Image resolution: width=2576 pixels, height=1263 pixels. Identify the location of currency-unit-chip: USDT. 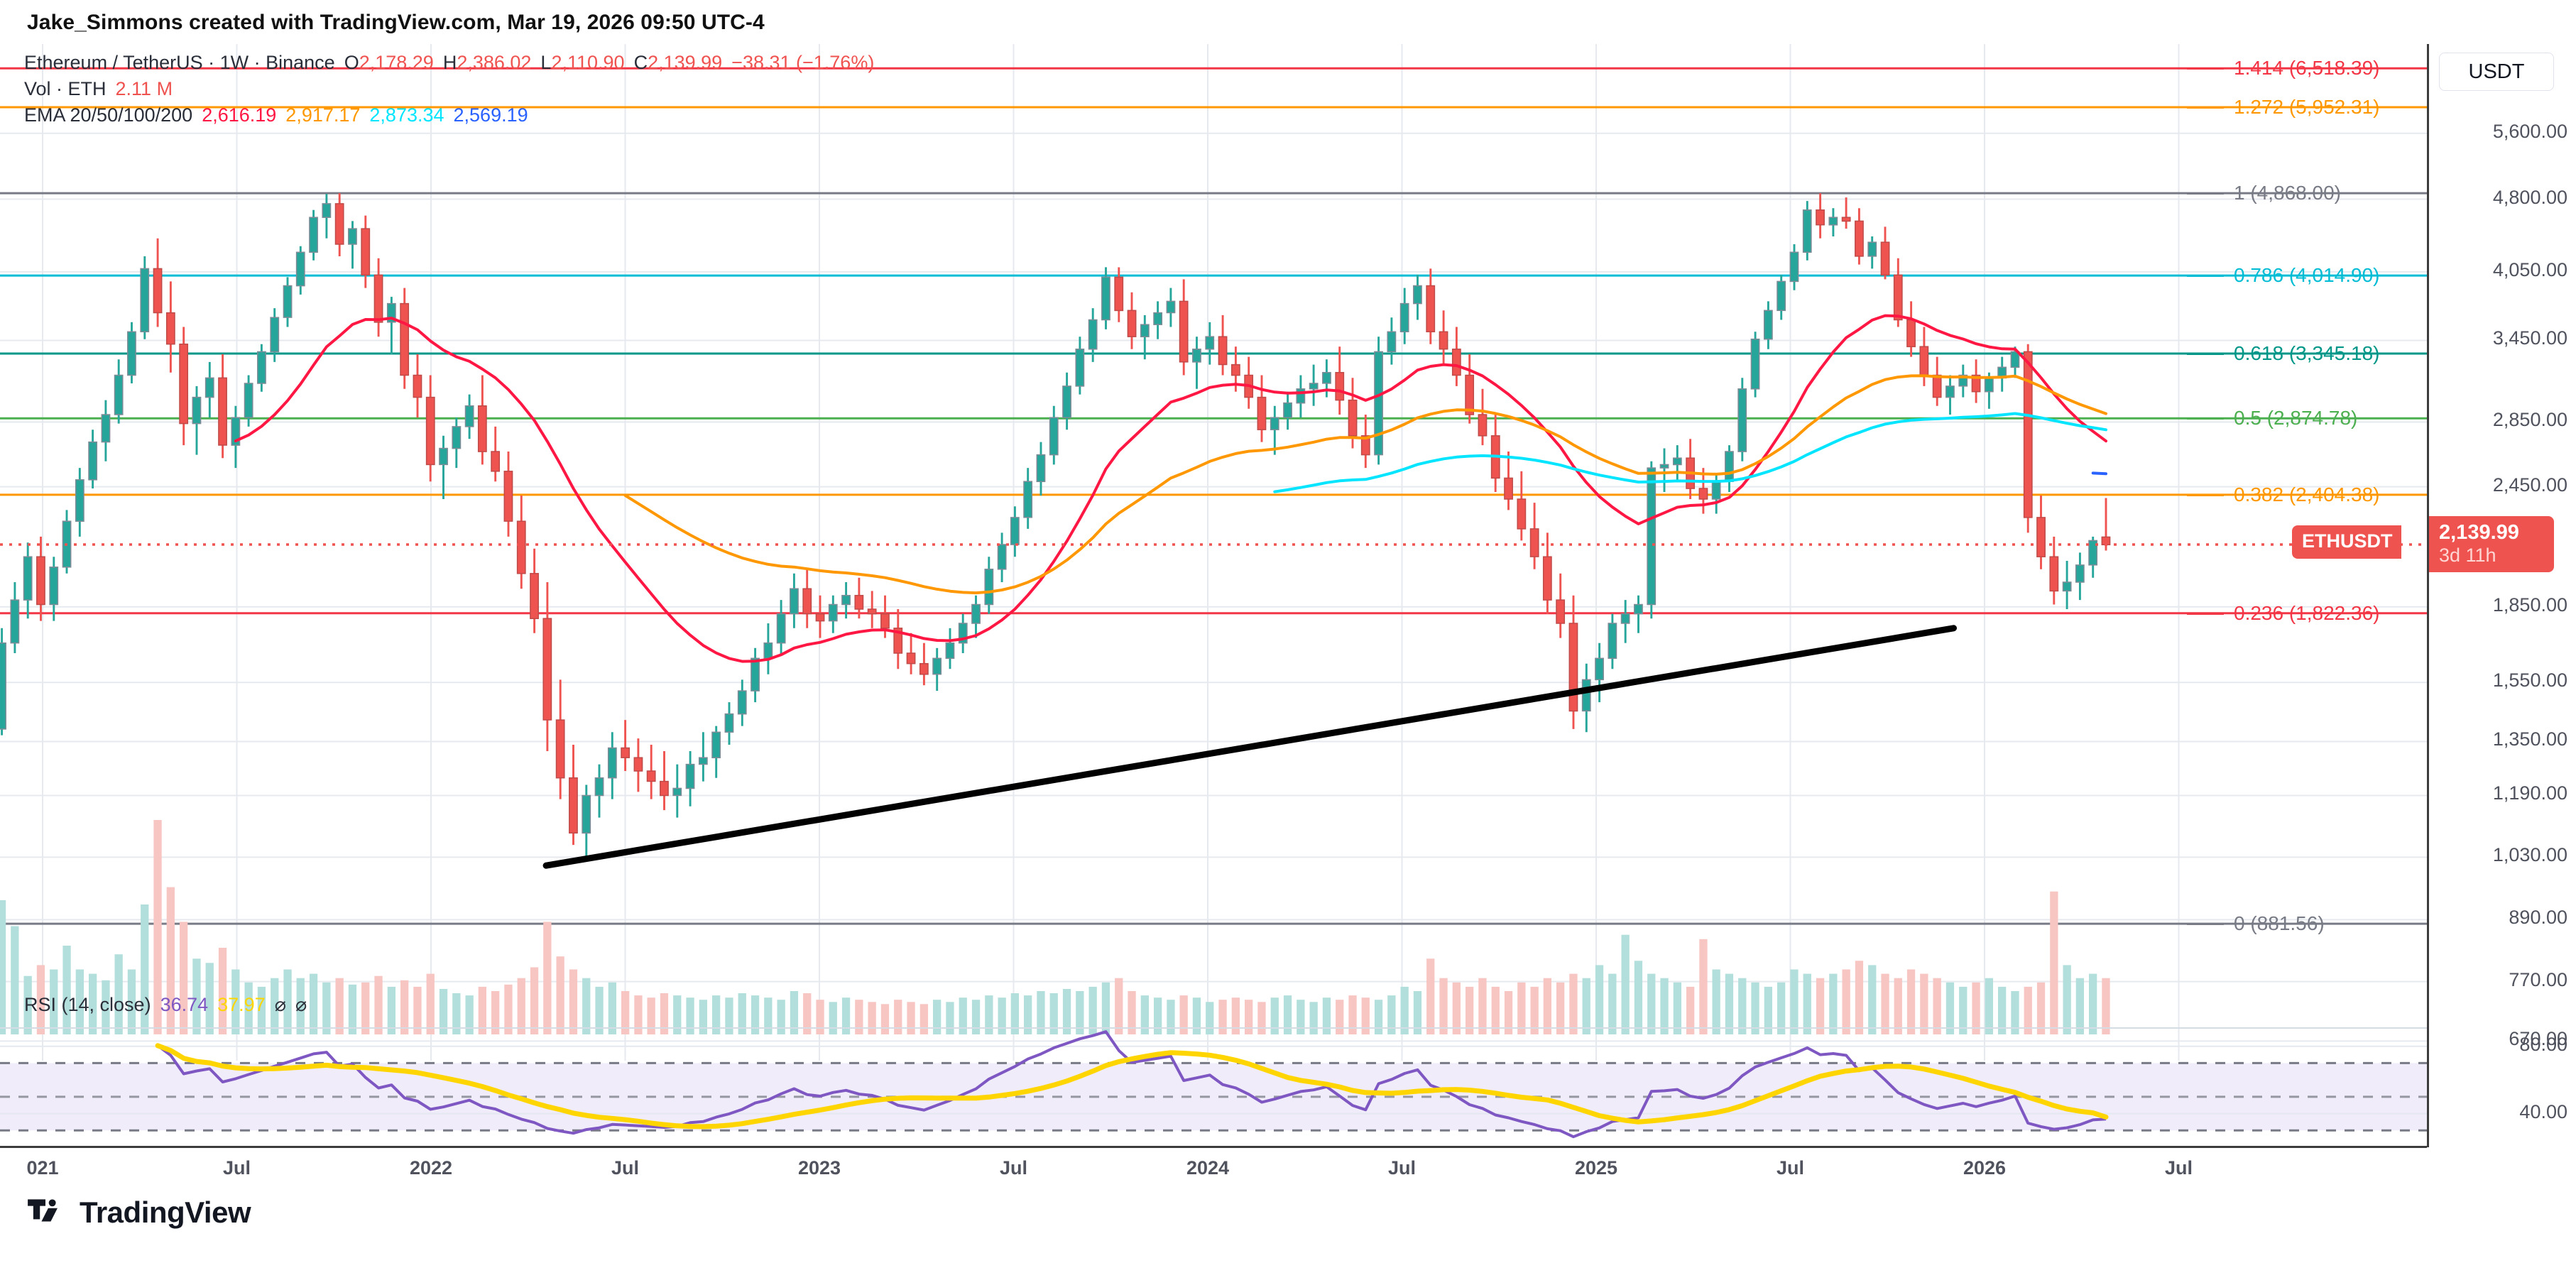
(2496, 72).